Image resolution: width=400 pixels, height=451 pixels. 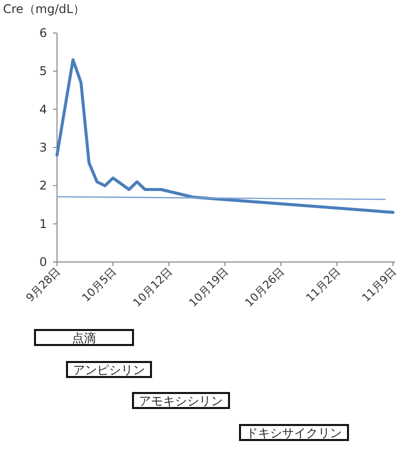 I want to click on y-tick-label: 1, so click(x=43, y=223).